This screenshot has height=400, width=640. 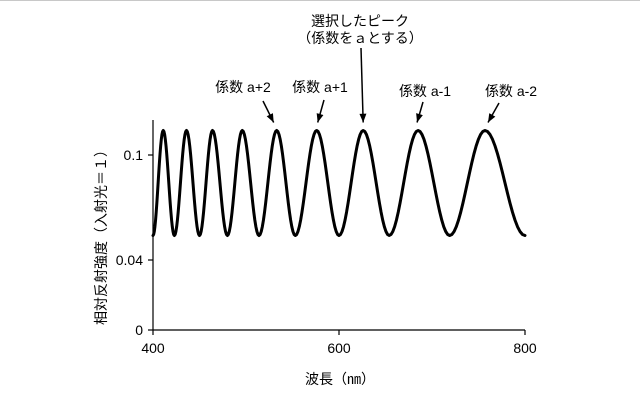 What do you see at coordinates (425, 103) in the screenshot?
I see `annotation-coef-minus-1: 係数 a-1` at bounding box center [425, 103].